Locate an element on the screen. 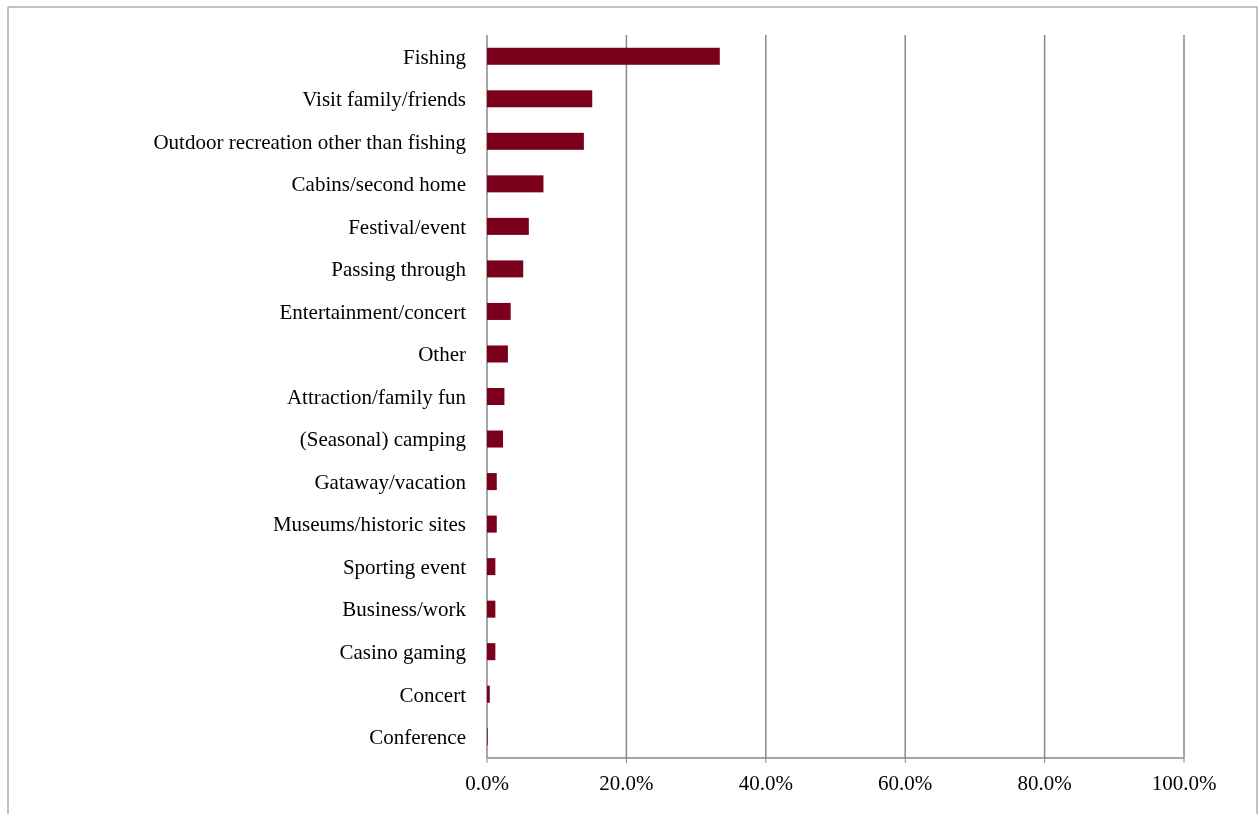 This screenshot has height=814, width=1259. y-tick-label: Attraction/family fun is located at coordinates (376, 396).